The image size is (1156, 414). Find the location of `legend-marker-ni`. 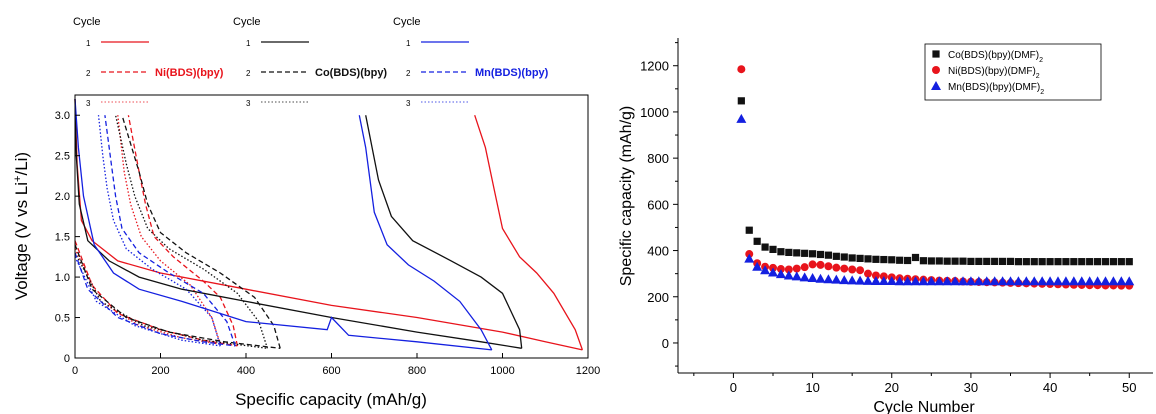

legend-marker-ni is located at coordinates (936, 70).